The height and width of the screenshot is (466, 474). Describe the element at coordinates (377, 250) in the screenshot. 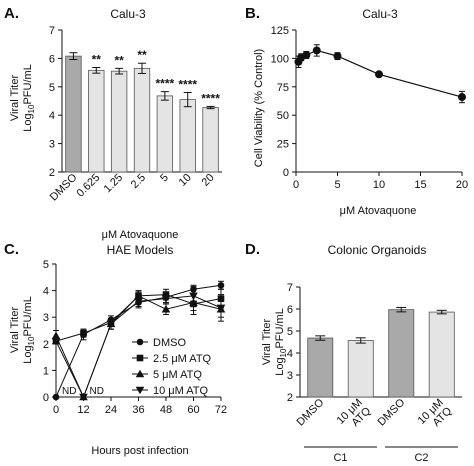

I see `panel-d-title: Colonic Organoids` at that location.